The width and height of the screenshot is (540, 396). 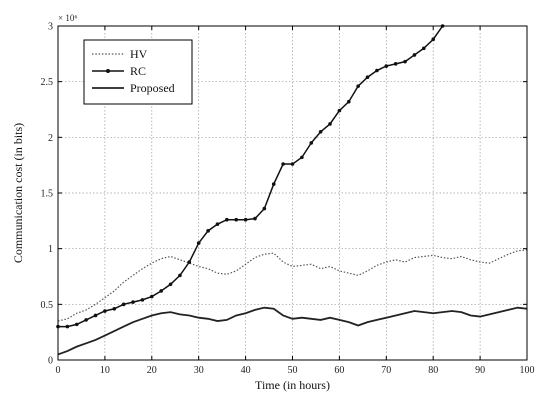 What do you see at coordinates (292, 331) in the screenshot?
I see `series-line-proposed` at bounding box center [292, 331].